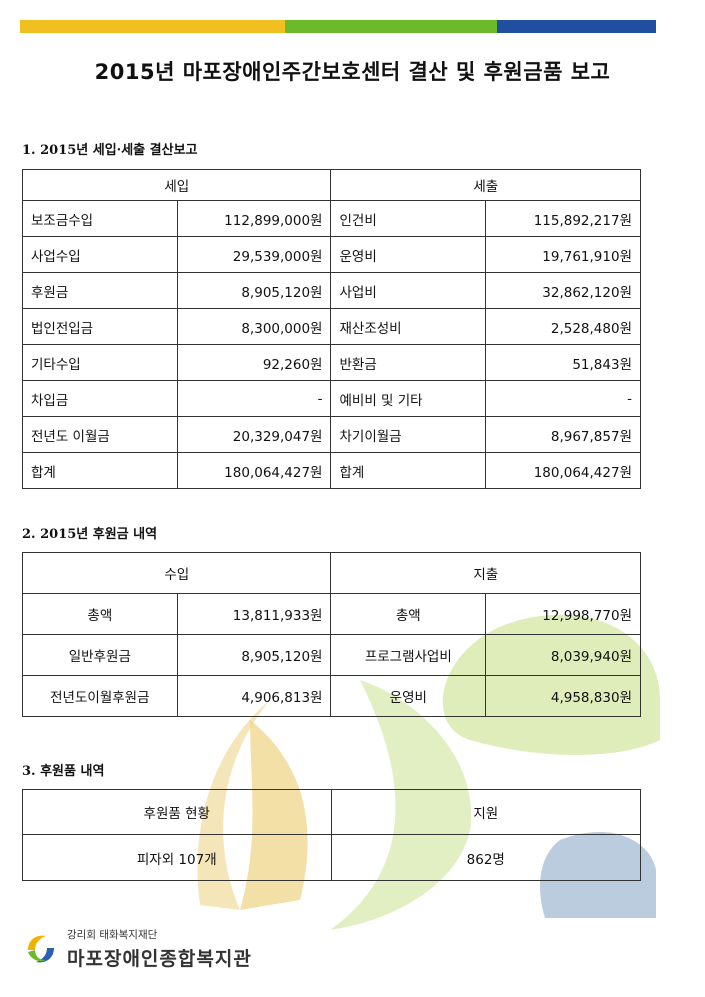 The image size is (705, 997). I want to click on table-row: 전년도 이월금 20,329,047원 차기이월금 8,967,857원, so click(331, 434).